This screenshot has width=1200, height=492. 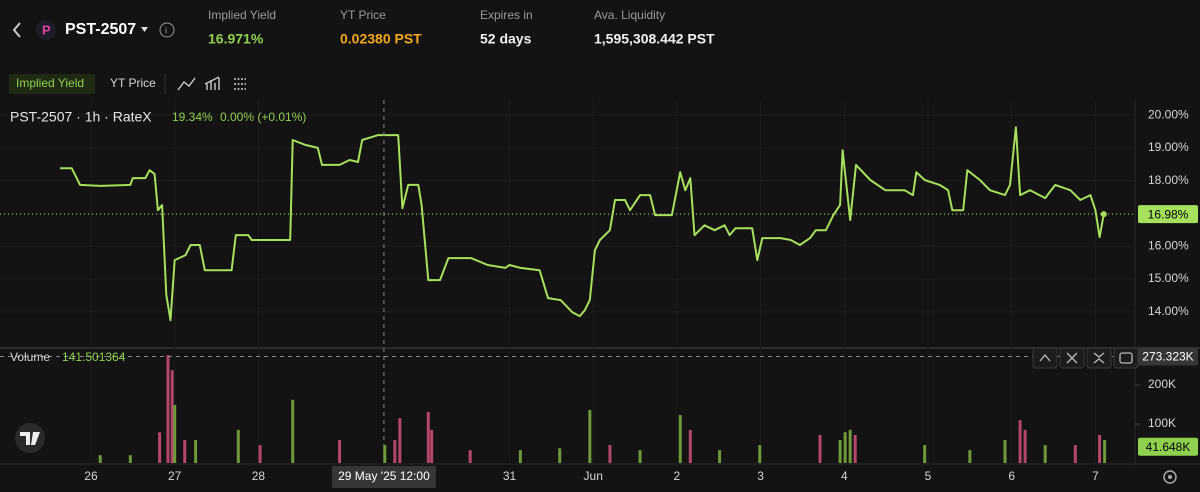 I want to click on crosshair-value-label: 273.323K, so click(x=1167, y=357).